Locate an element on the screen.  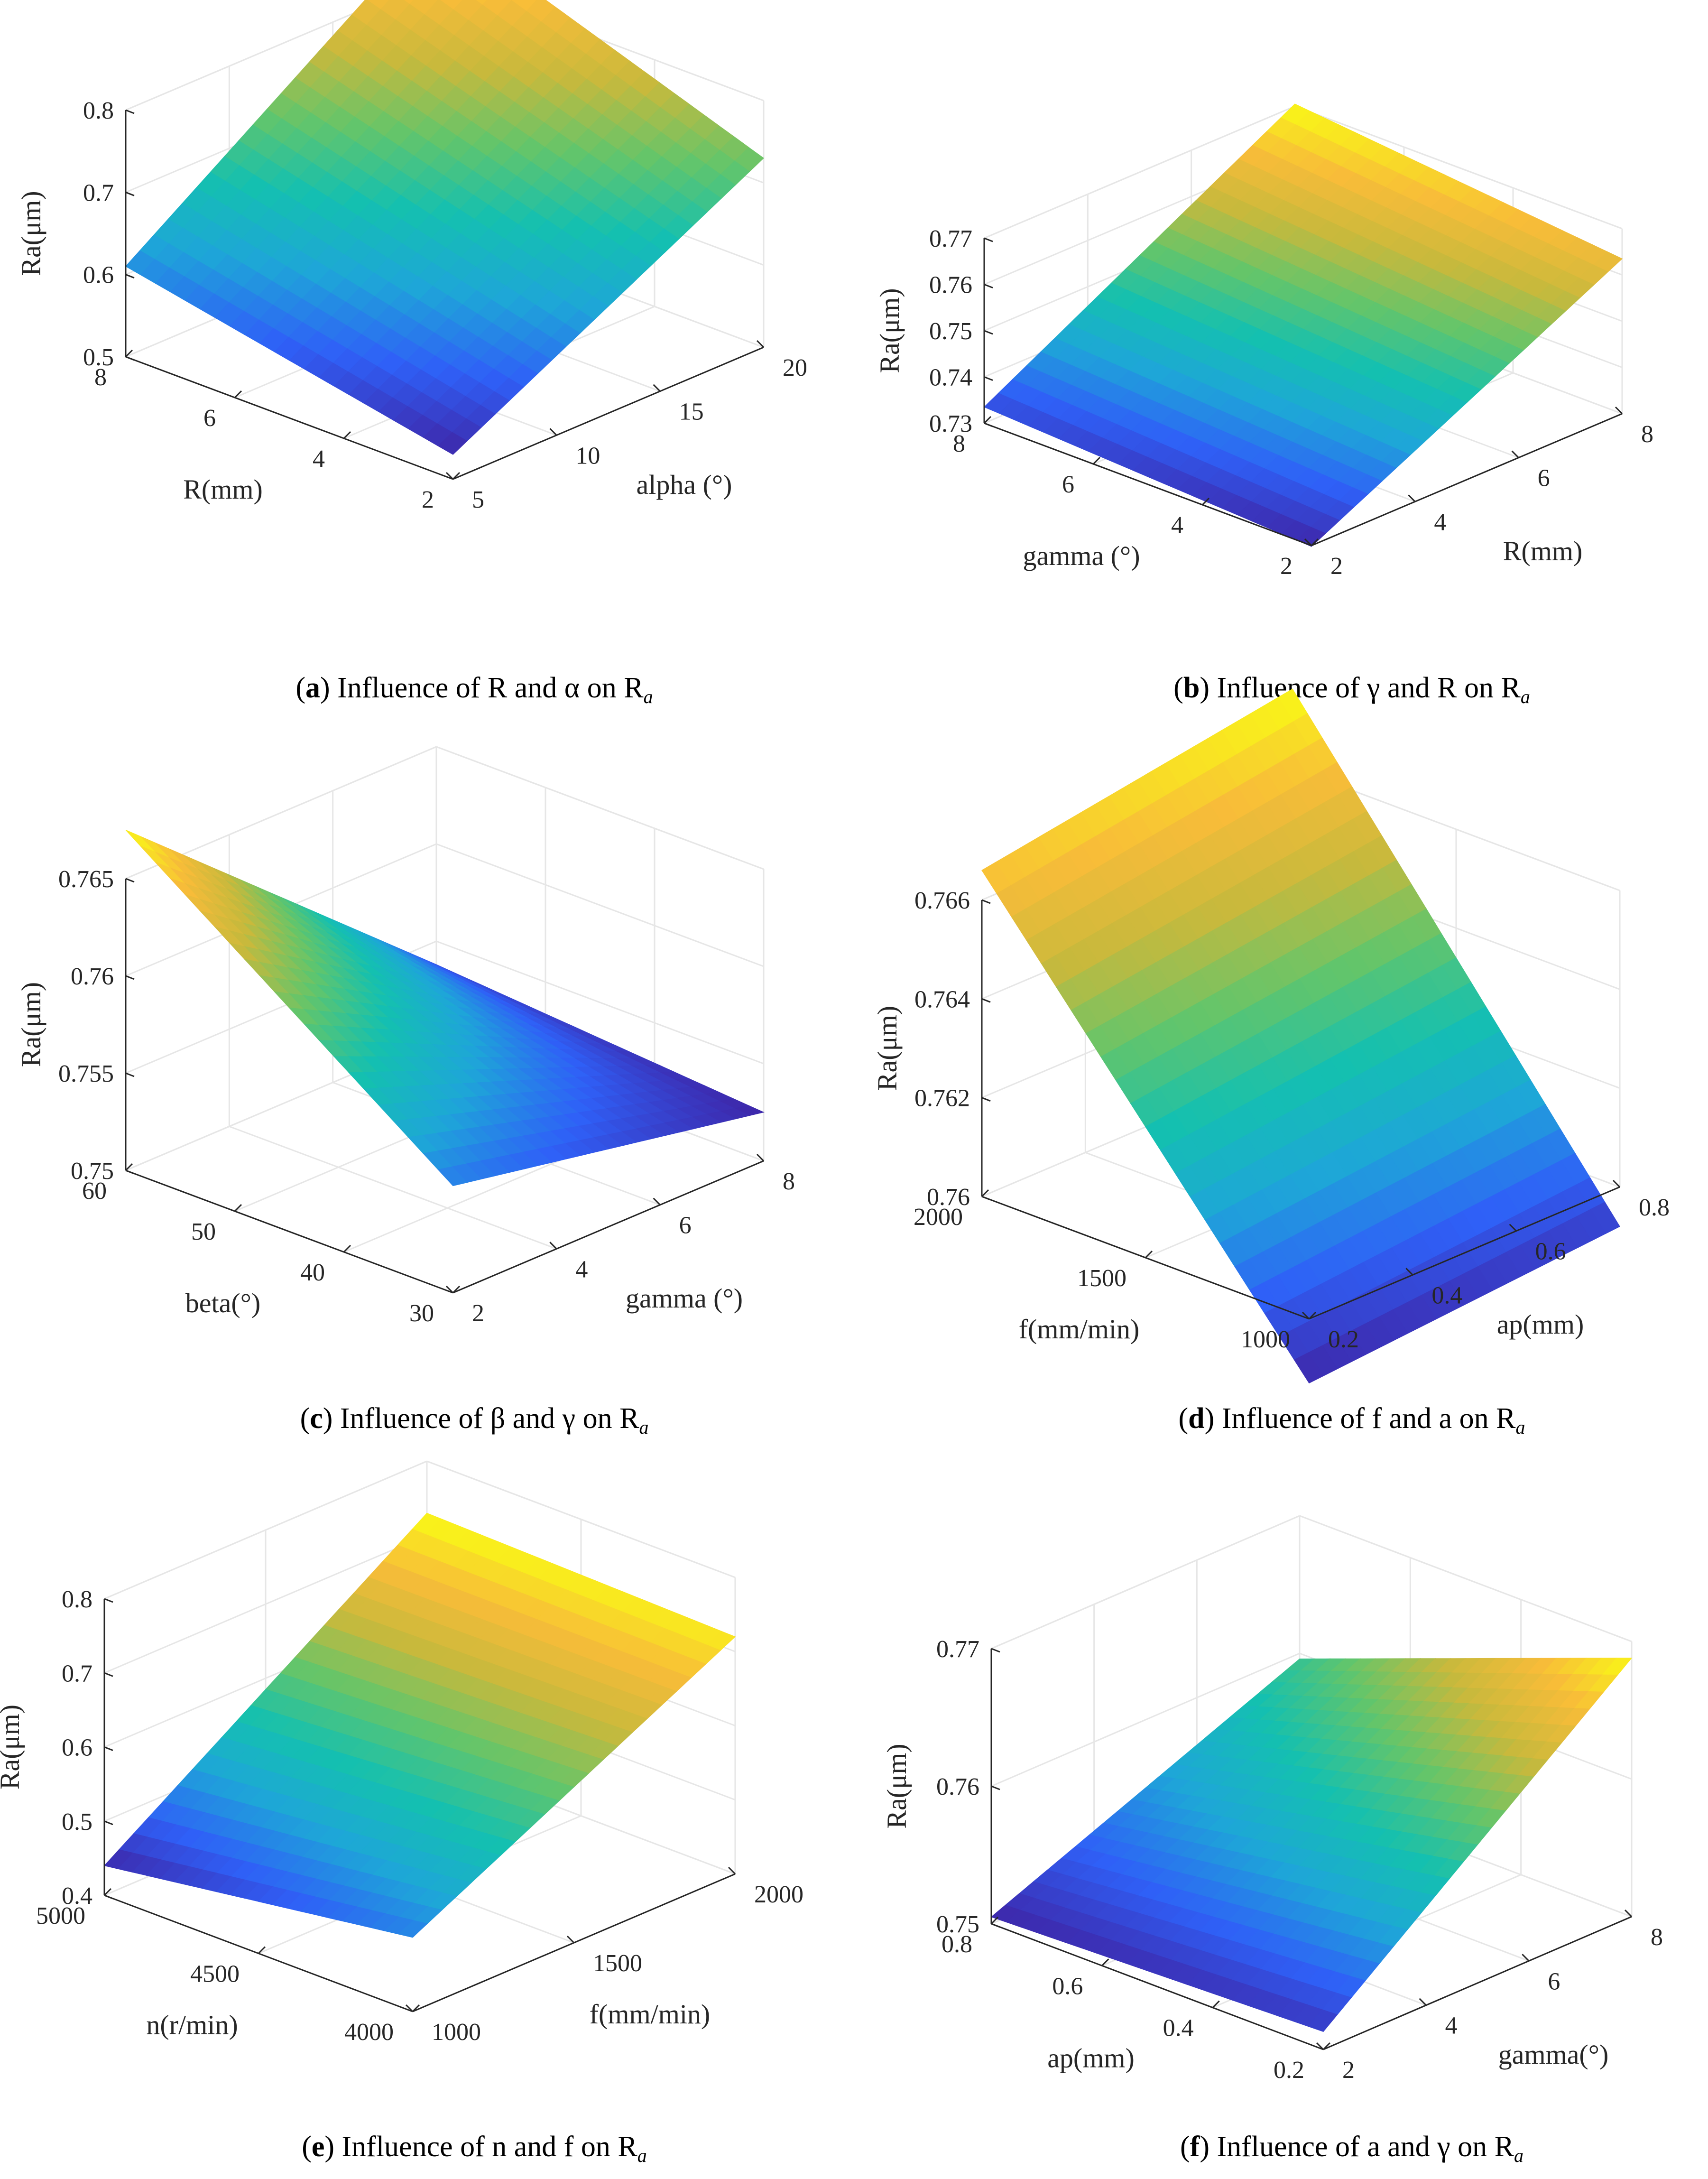
x-tick-label: 40 is located at coordinates (312, 1272).